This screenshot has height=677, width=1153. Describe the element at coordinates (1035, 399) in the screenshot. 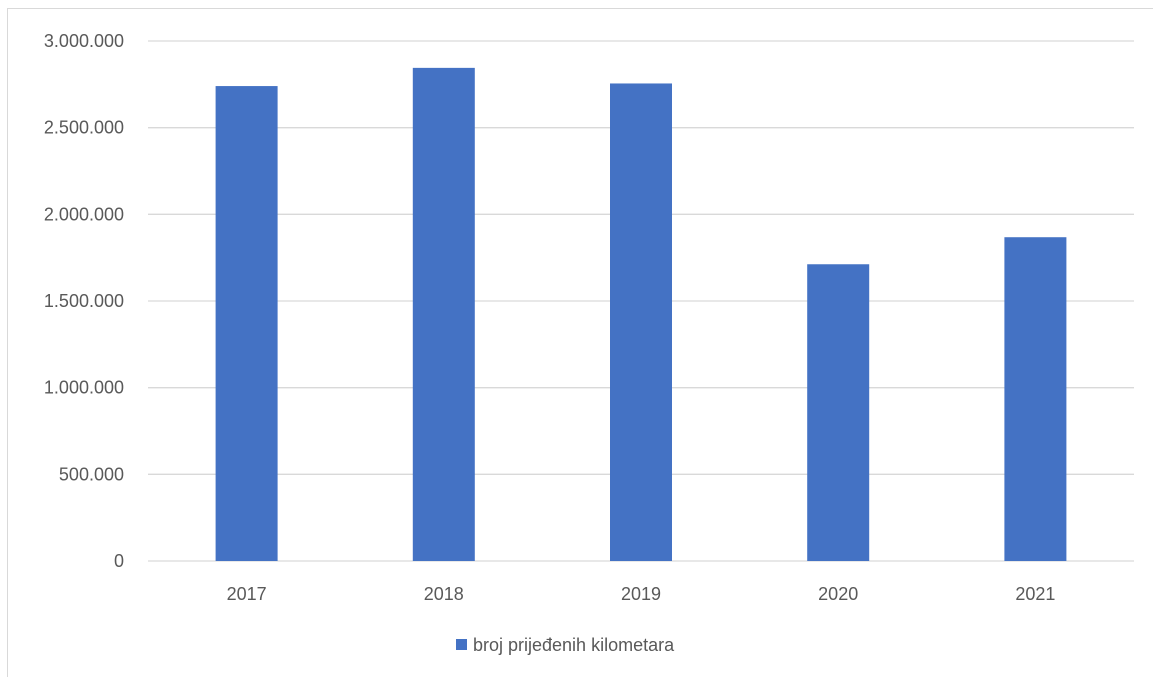

I see `bar-2021` at that location.